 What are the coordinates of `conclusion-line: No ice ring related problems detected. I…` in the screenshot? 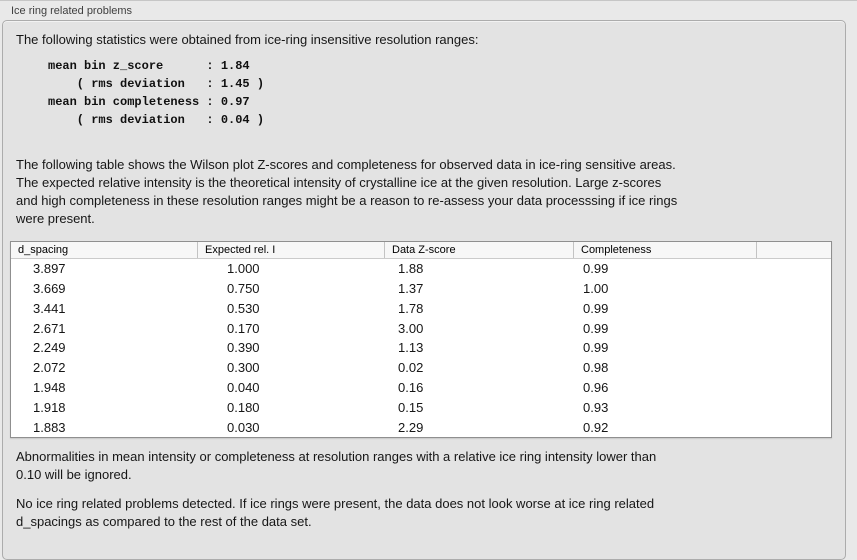 It's located at (335, 503).